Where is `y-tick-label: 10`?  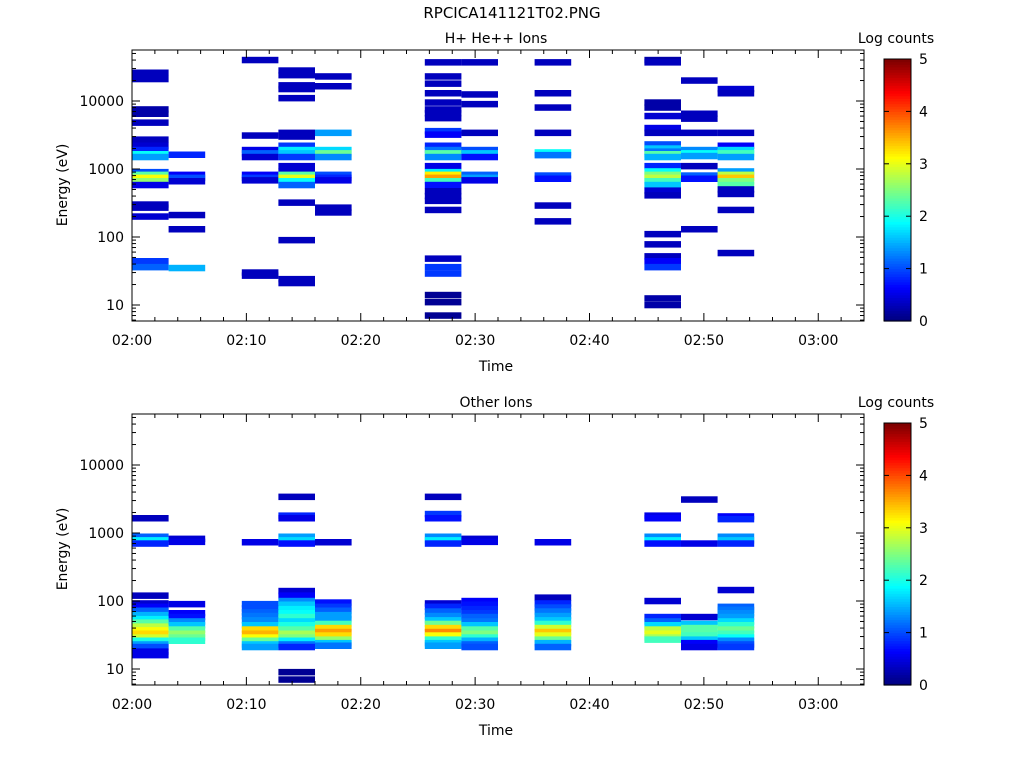
y-tick-label: 10 is located at coordinates (115, 306).